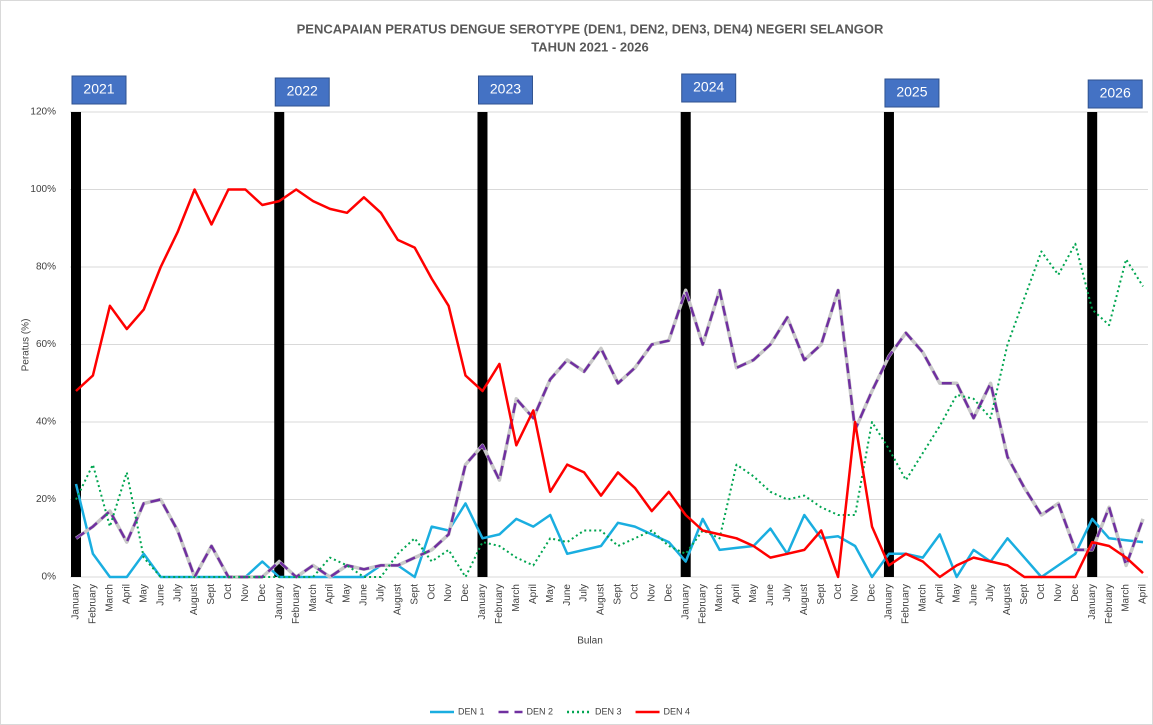  I want to click on y-tick-label: 80%, so click(46, 267).